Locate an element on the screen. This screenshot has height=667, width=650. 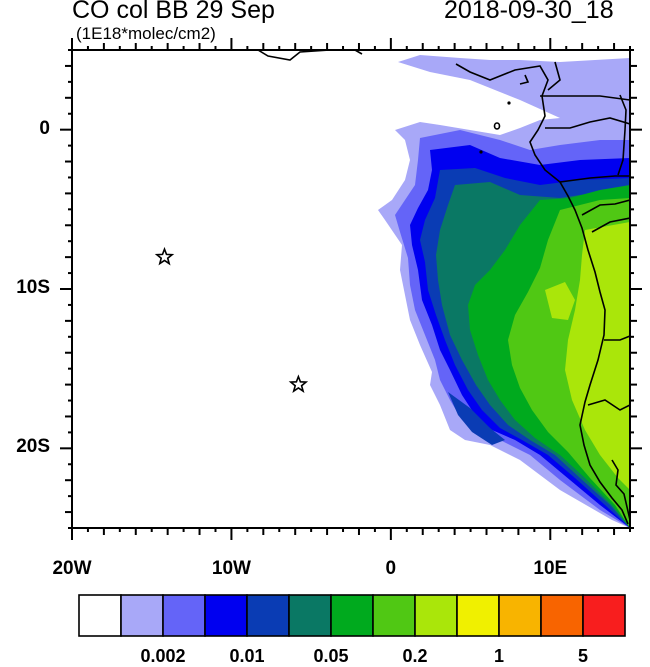
map-datetime: 2018-09-30_18 is located at coordinates (529, 12).